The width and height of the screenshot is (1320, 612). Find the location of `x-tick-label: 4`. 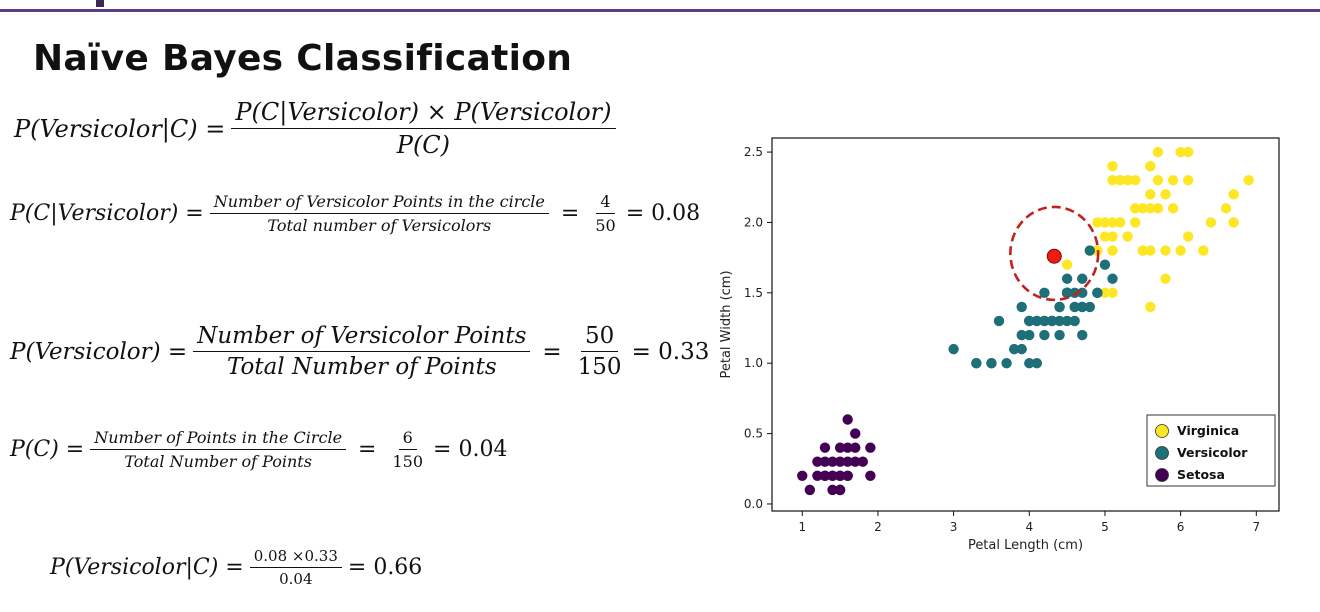

x-tick-label: 4 is located at coordinates (1029, 527).